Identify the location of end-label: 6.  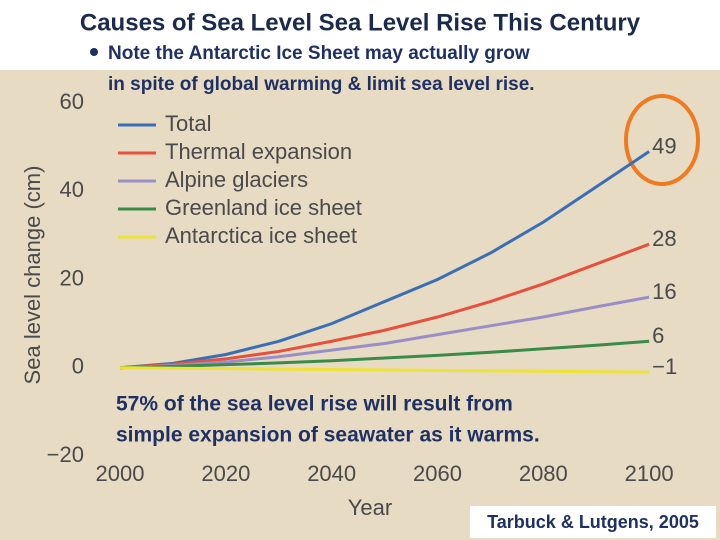
(658, 335).